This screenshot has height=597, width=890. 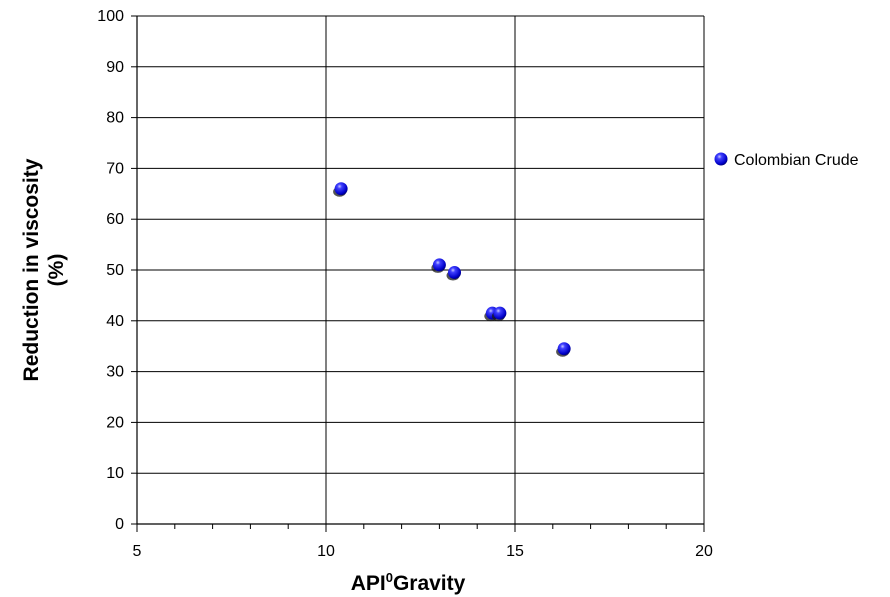 I want to click on x-tick-label-5: 5, so click(x=137, y=551).